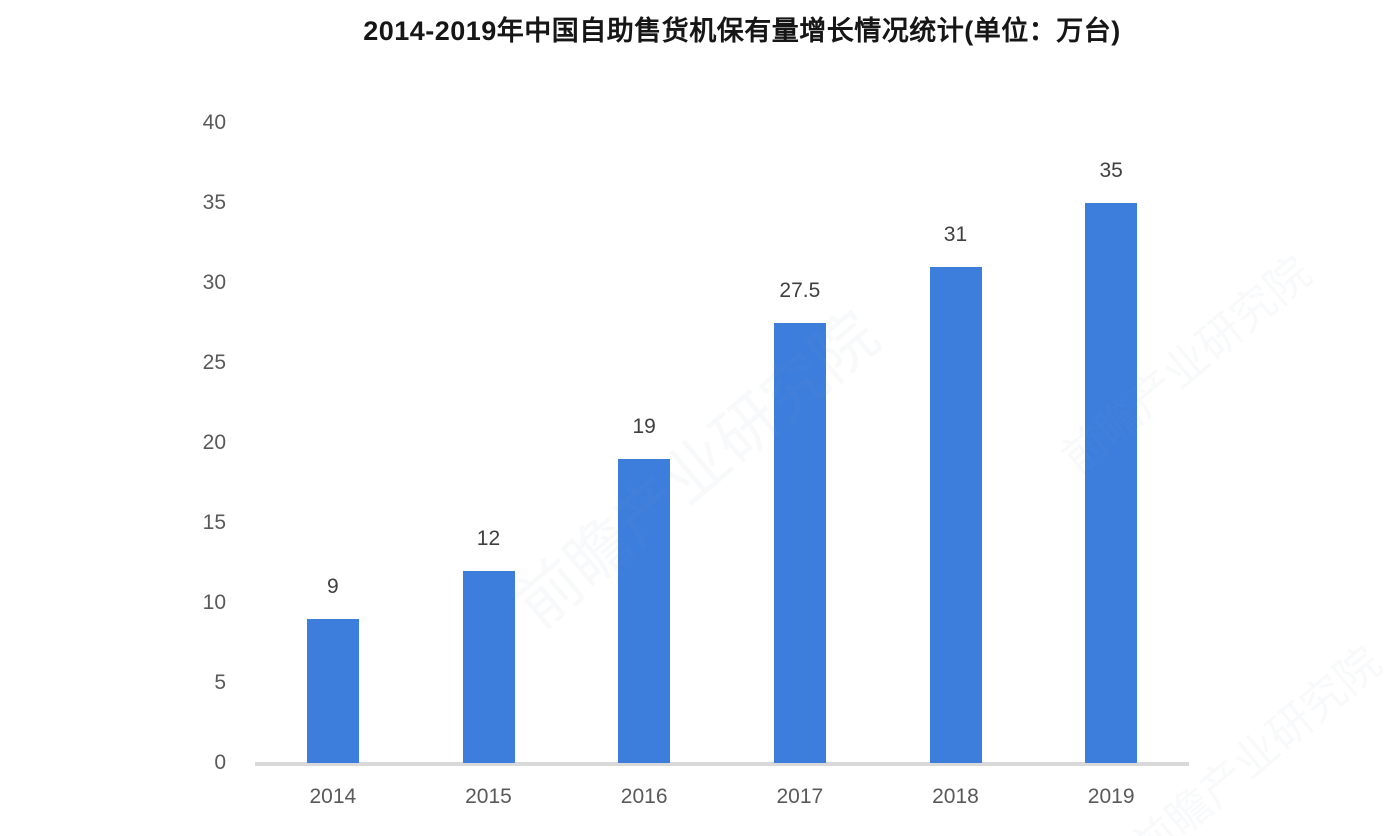 This screenshot has height=836, width=1400. What do you see at coordinates (214, 202) in the screenshot?
I see `y-axis-tick-label: 35` at bounding box center [214, 202].